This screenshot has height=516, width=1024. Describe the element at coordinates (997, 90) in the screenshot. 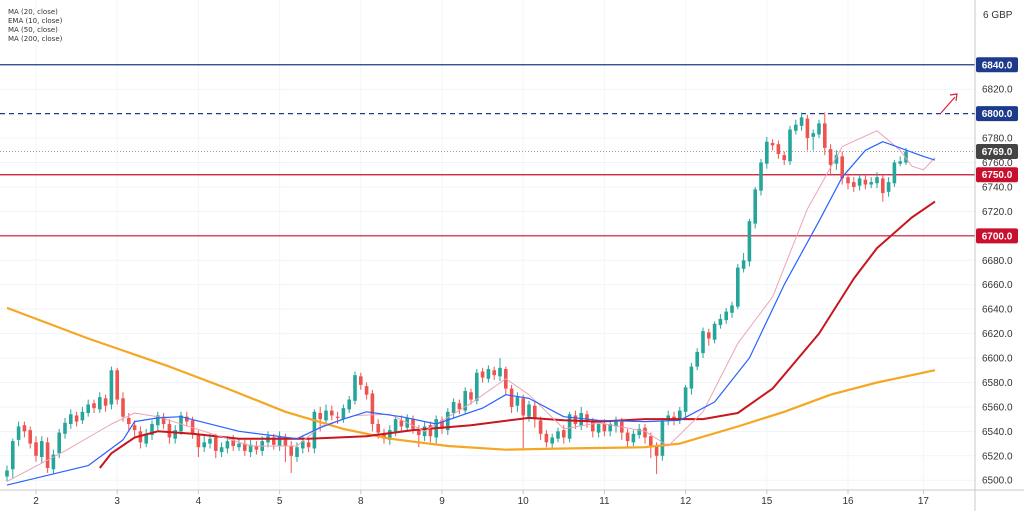

I see `y-tick-label: 6820.0` at that location.